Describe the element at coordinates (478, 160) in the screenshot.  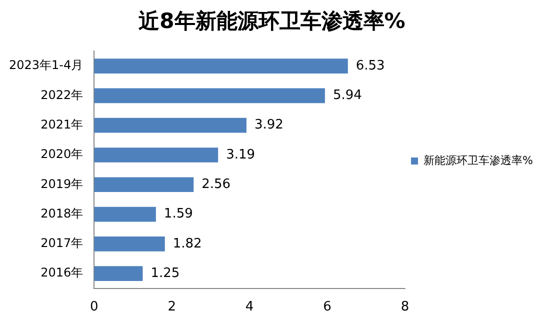
I see `legend-label: 新能源环卫车渗透率%` at that location.